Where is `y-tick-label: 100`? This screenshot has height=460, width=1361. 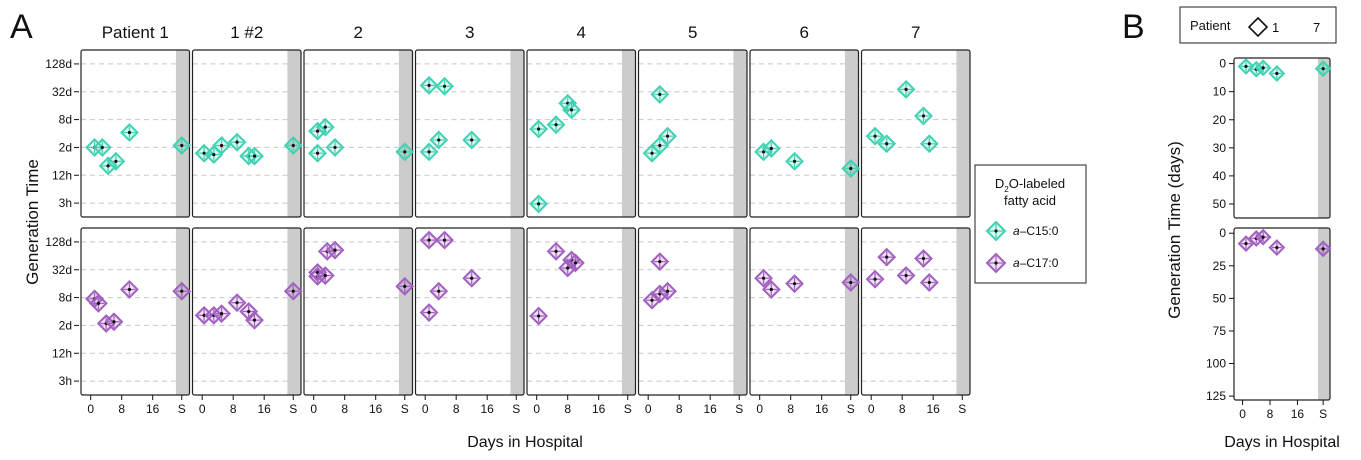
y-tick-label: 100 is located at coordinates (1216, 364).